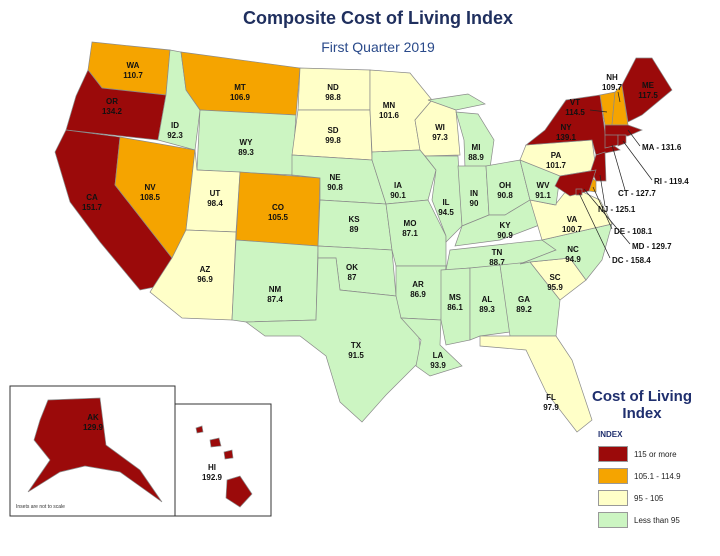 The width and height of the screenshot is (720, 556). I want to click on legend-row: Less than 95, so click(652, 520).